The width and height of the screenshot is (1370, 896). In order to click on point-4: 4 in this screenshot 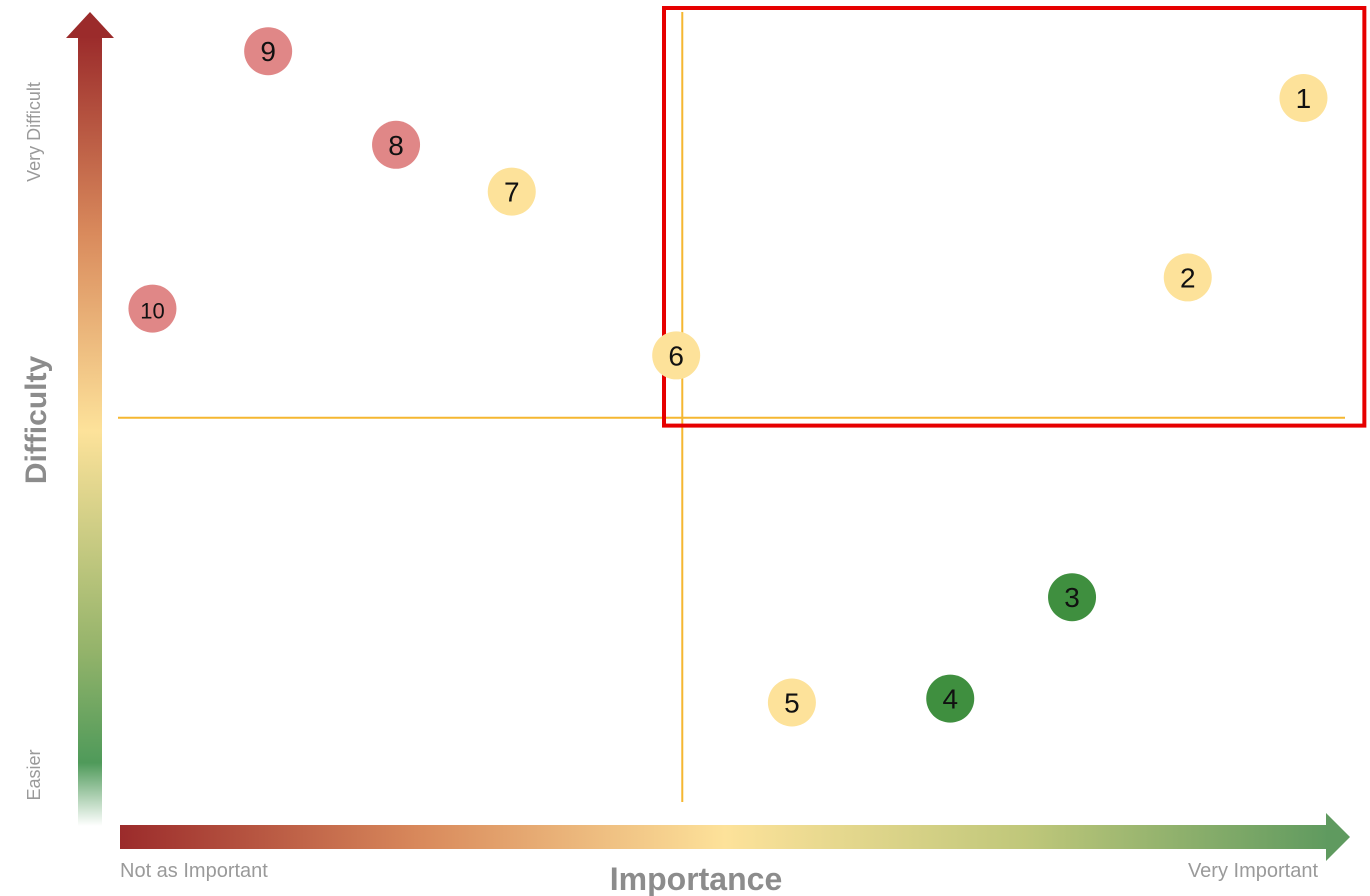, I will do `click(950, 698)`.